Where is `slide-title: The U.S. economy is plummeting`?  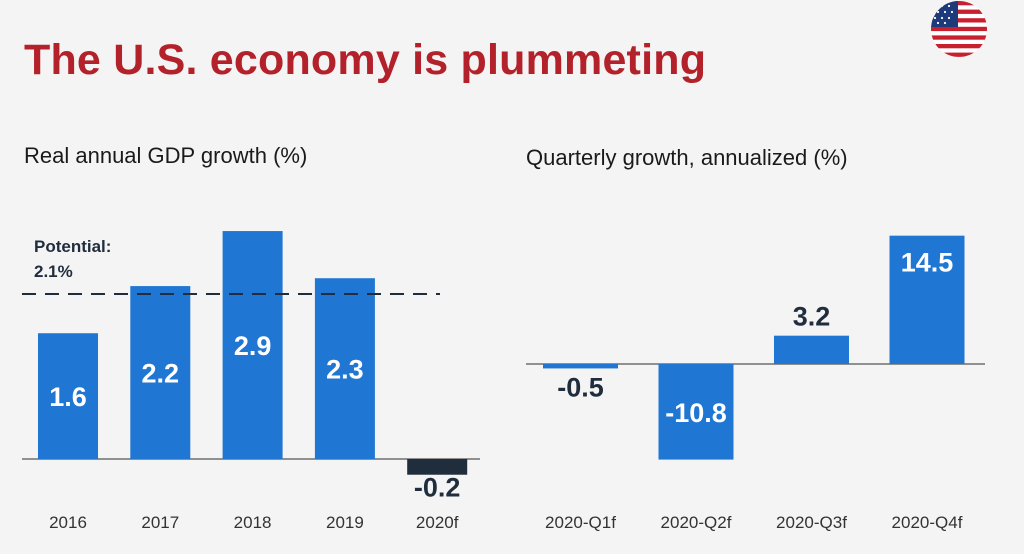 slide-title: The U.S. economy is plummeting is located at coordinates (365, 60).